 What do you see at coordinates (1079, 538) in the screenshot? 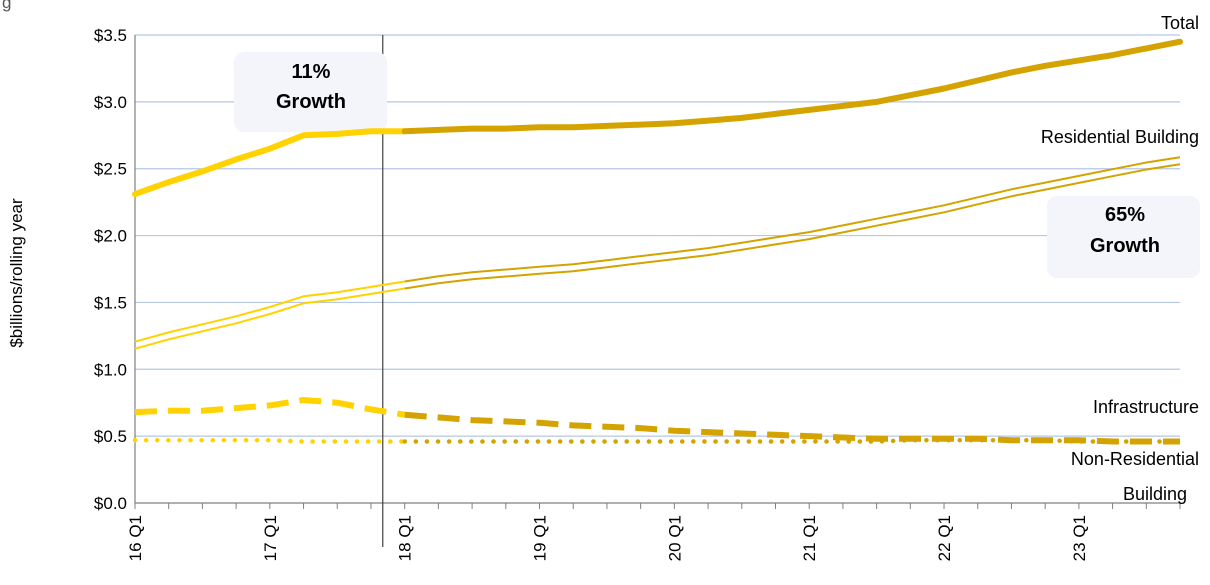
I see `x-tick-label: 23 Q1` at bounding box center [1079, 538].